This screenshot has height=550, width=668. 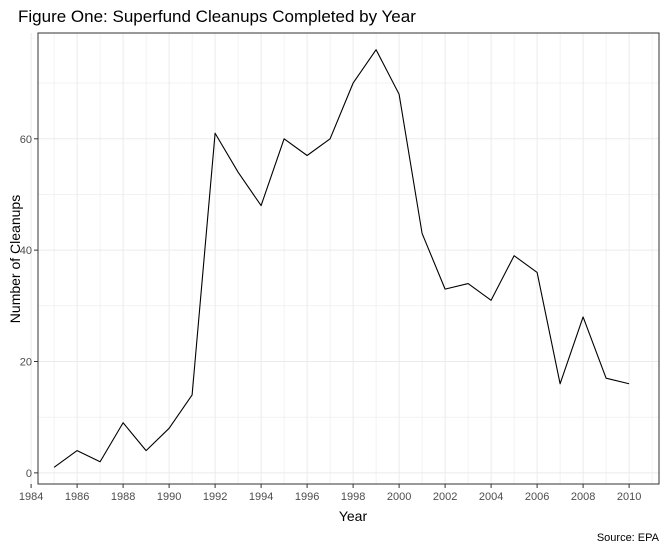 What do you see at coordinates (26, 363) in the screenshot?
I see `y-tick-label: 20` at bounding box center [26, 363].